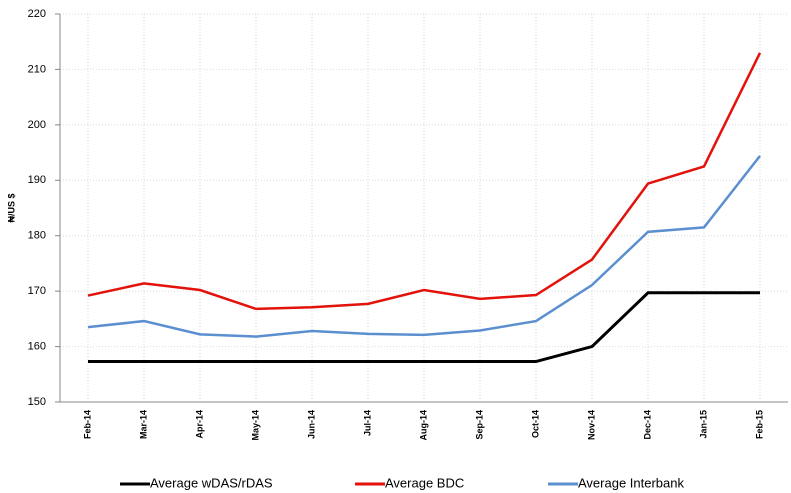 The height and width of the screenshot is (493, 791). What do you see at coordinates (479, 425) in the screenshot?
I see `x-tick-label: Sep-14` at bounding box center [479, 425].